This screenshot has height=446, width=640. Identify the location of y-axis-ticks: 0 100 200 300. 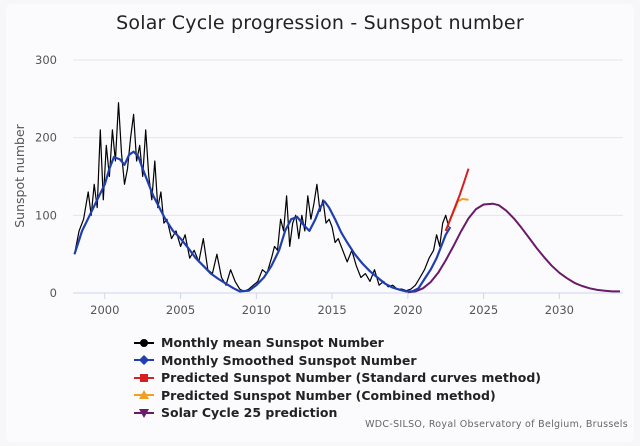
(46, 176).